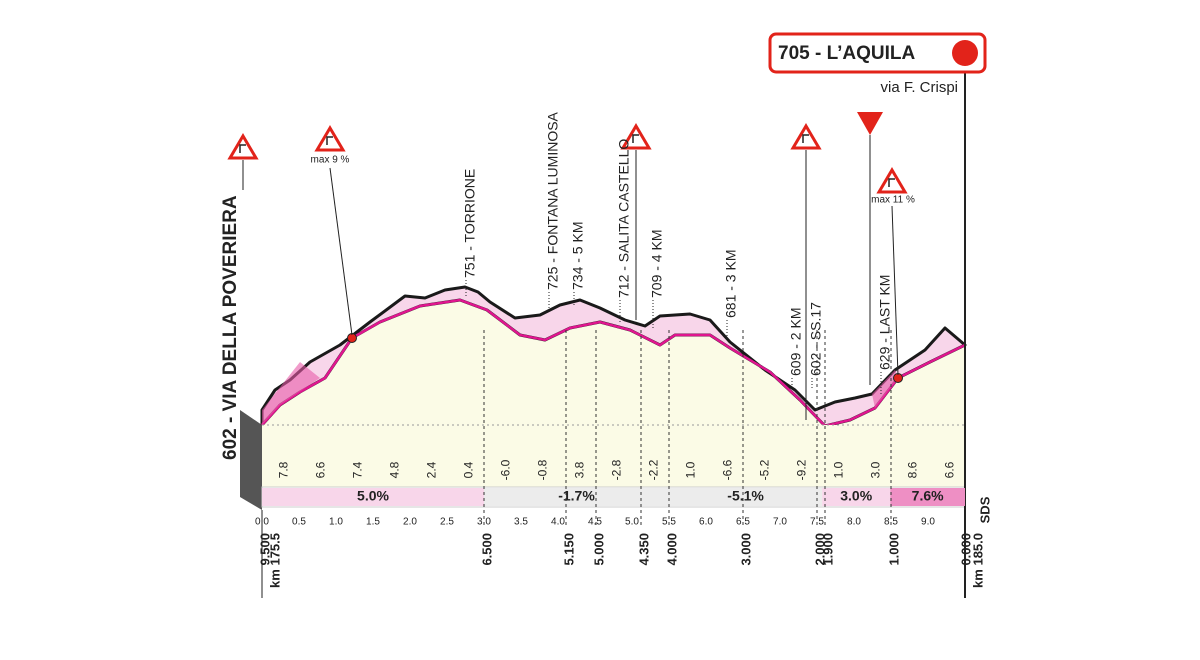 The image size is (1200, 660). I want to click on gradient-value: -6.0, so click(506, 469).